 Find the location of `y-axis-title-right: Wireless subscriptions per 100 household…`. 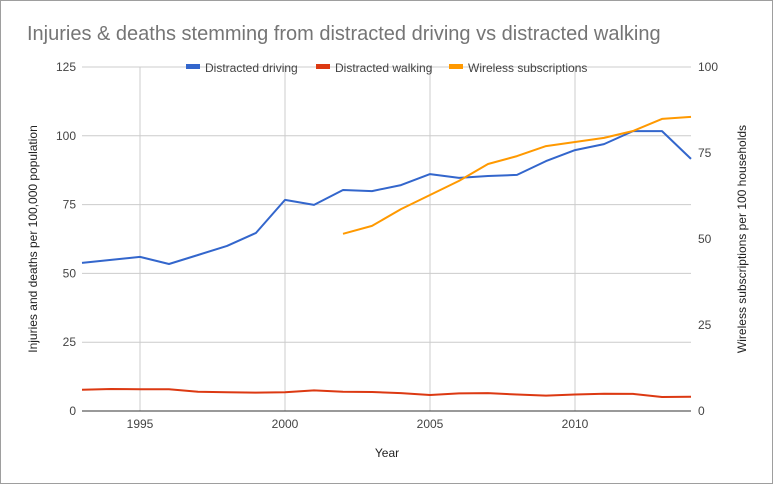

y-axis-title-right: Wireless subscriptions per 100 household… is located at coordinates (742, 239).